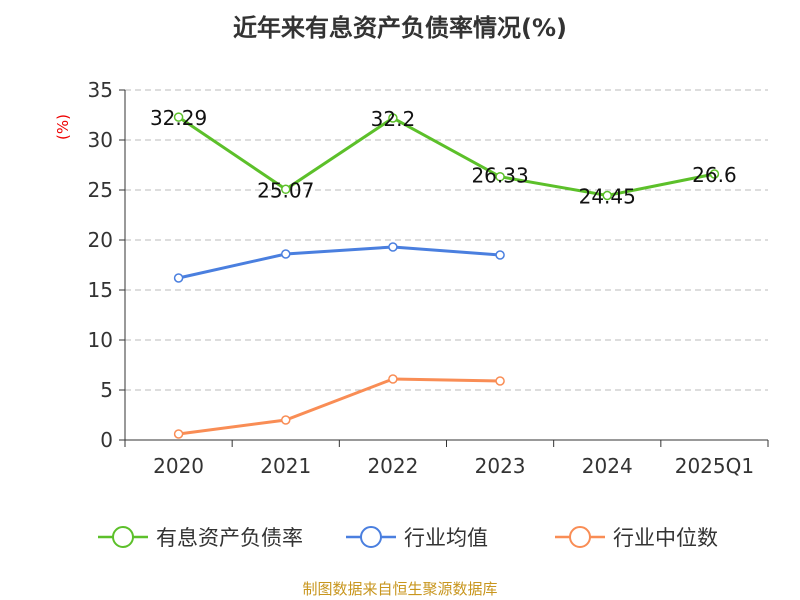 The width and height of the screenshot is (800, 600). I want to click on y-tick-label: 10, so click(100, 340).